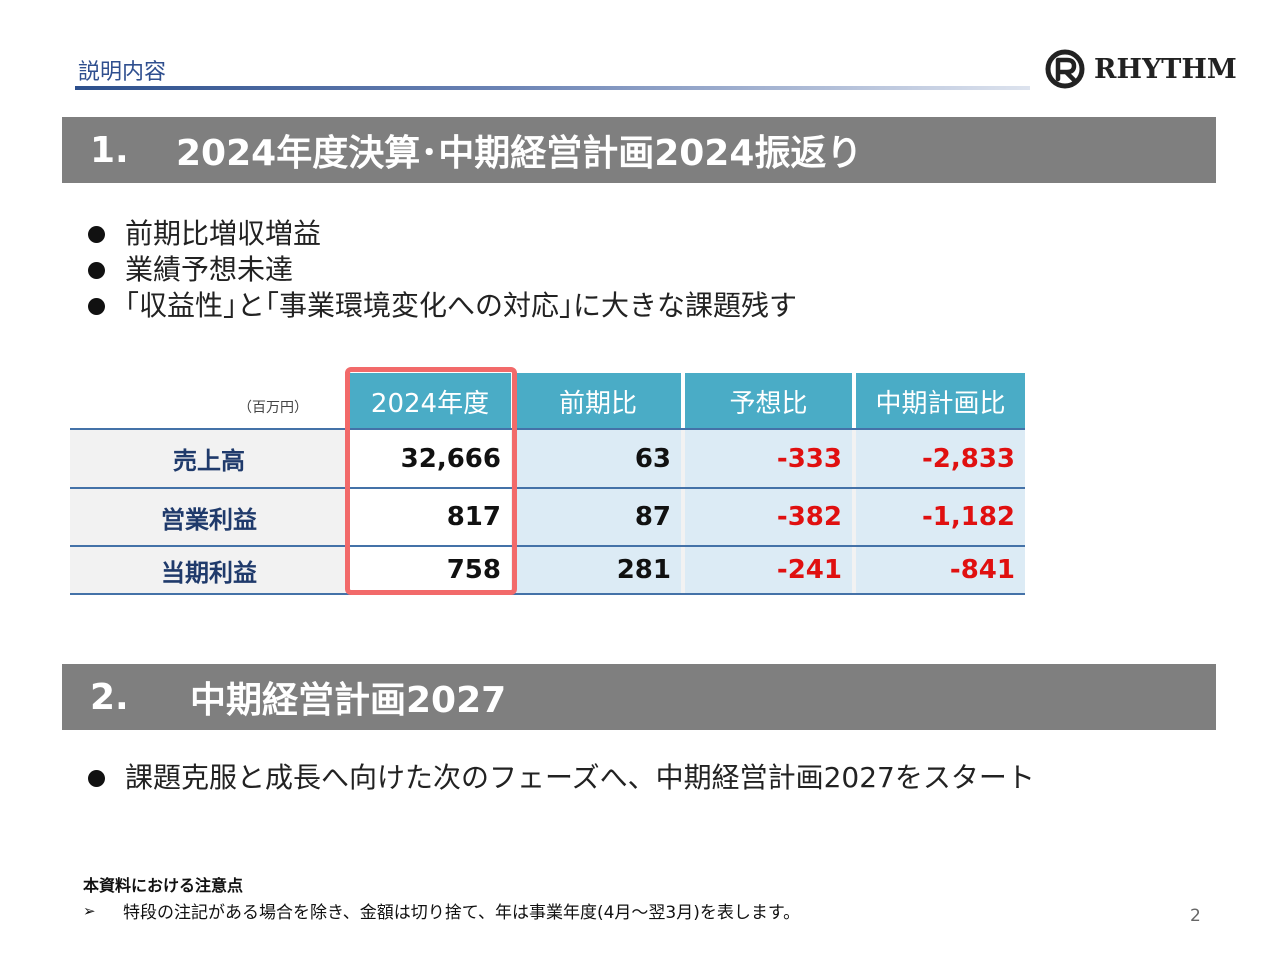 This screenshot has height=960, width=1280. I want to click on table-cell: -1,182, so click(940, 517).